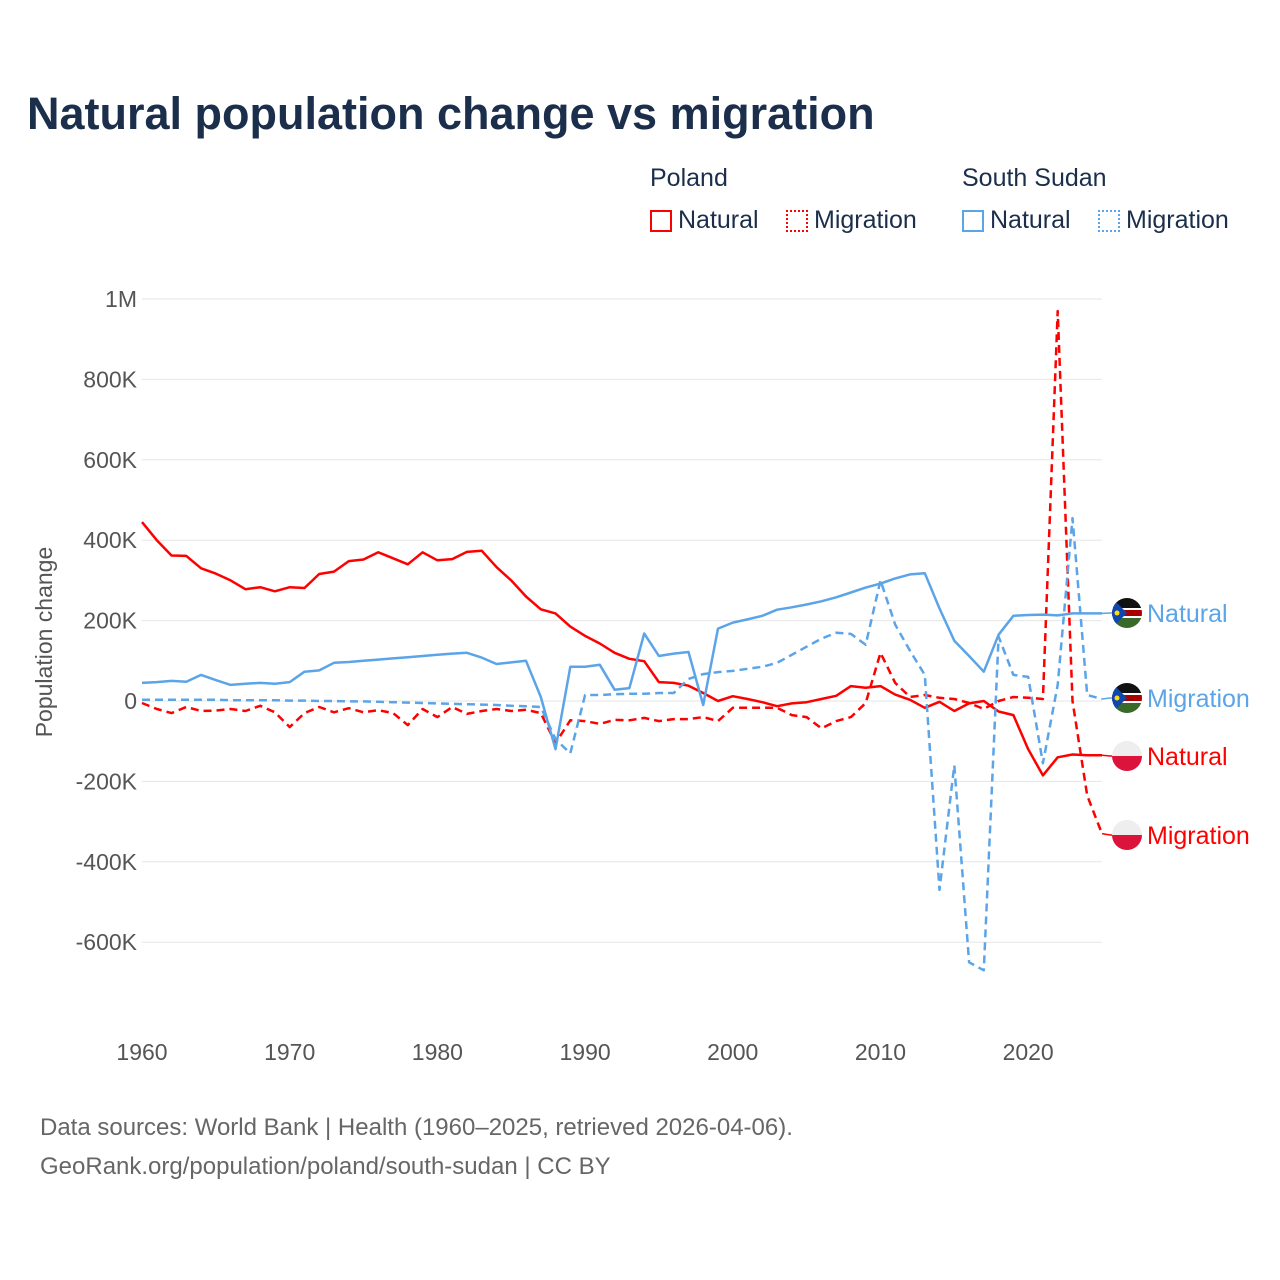 The height and width of the screenshot is (1280, 1280). I want to click on legend-group-south-sudan: South Sudan, so click(1034, 178).